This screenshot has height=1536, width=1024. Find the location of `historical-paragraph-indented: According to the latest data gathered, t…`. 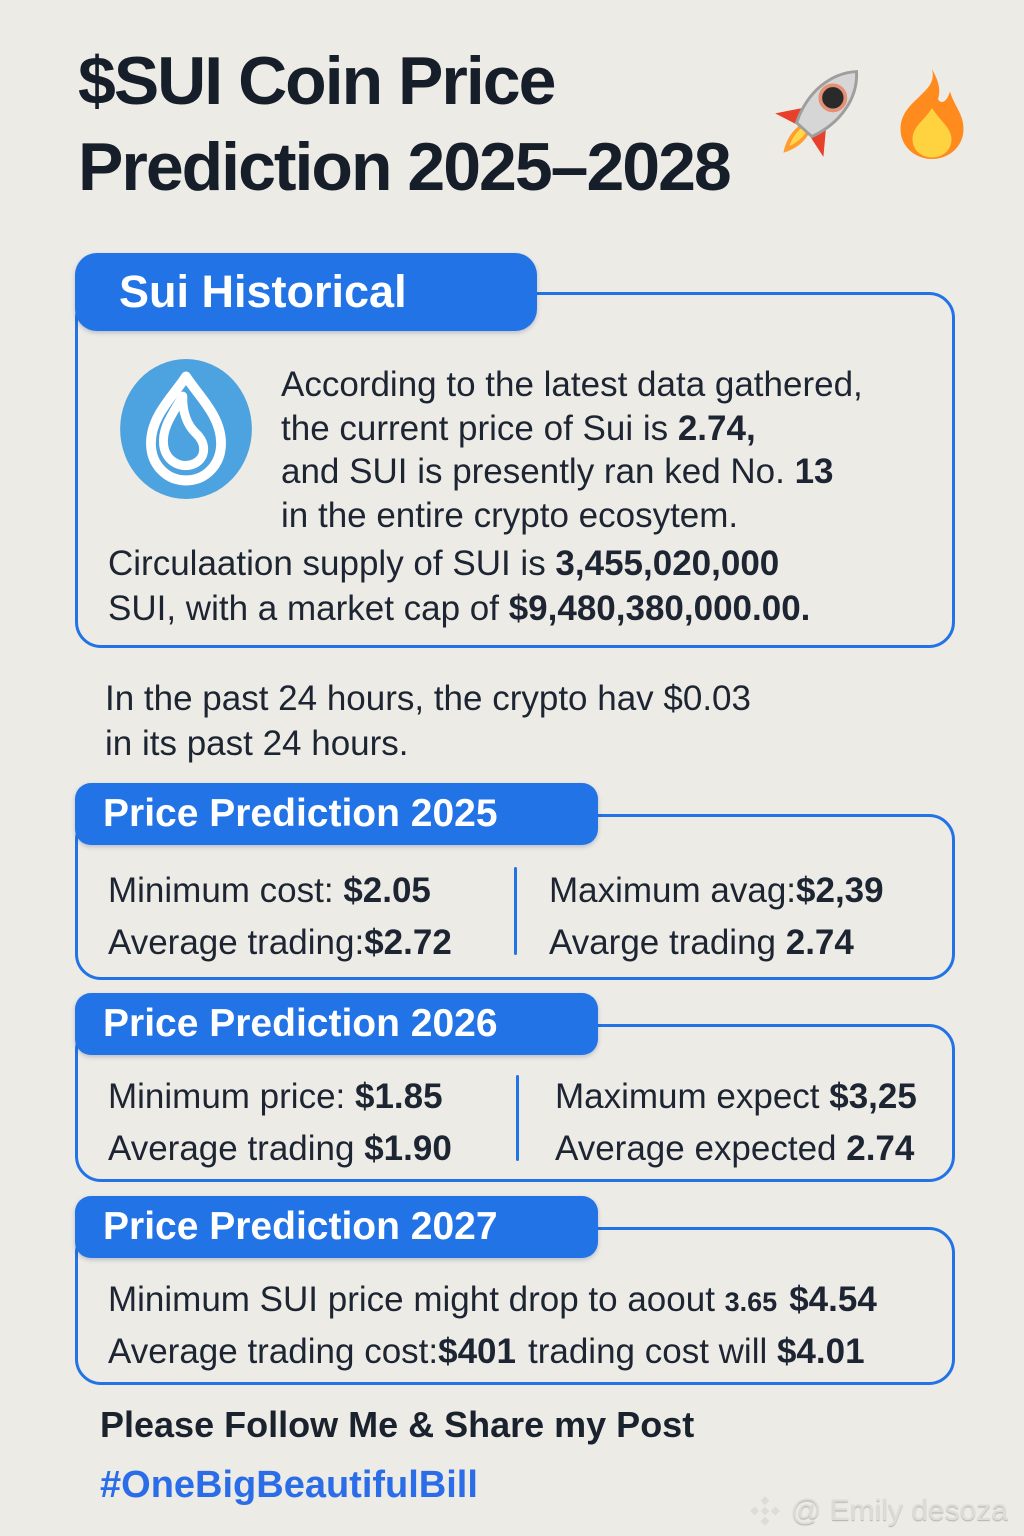

historical-paragraph-indented: According to the latest data gathered, t… is located at coordinates (572, 450).